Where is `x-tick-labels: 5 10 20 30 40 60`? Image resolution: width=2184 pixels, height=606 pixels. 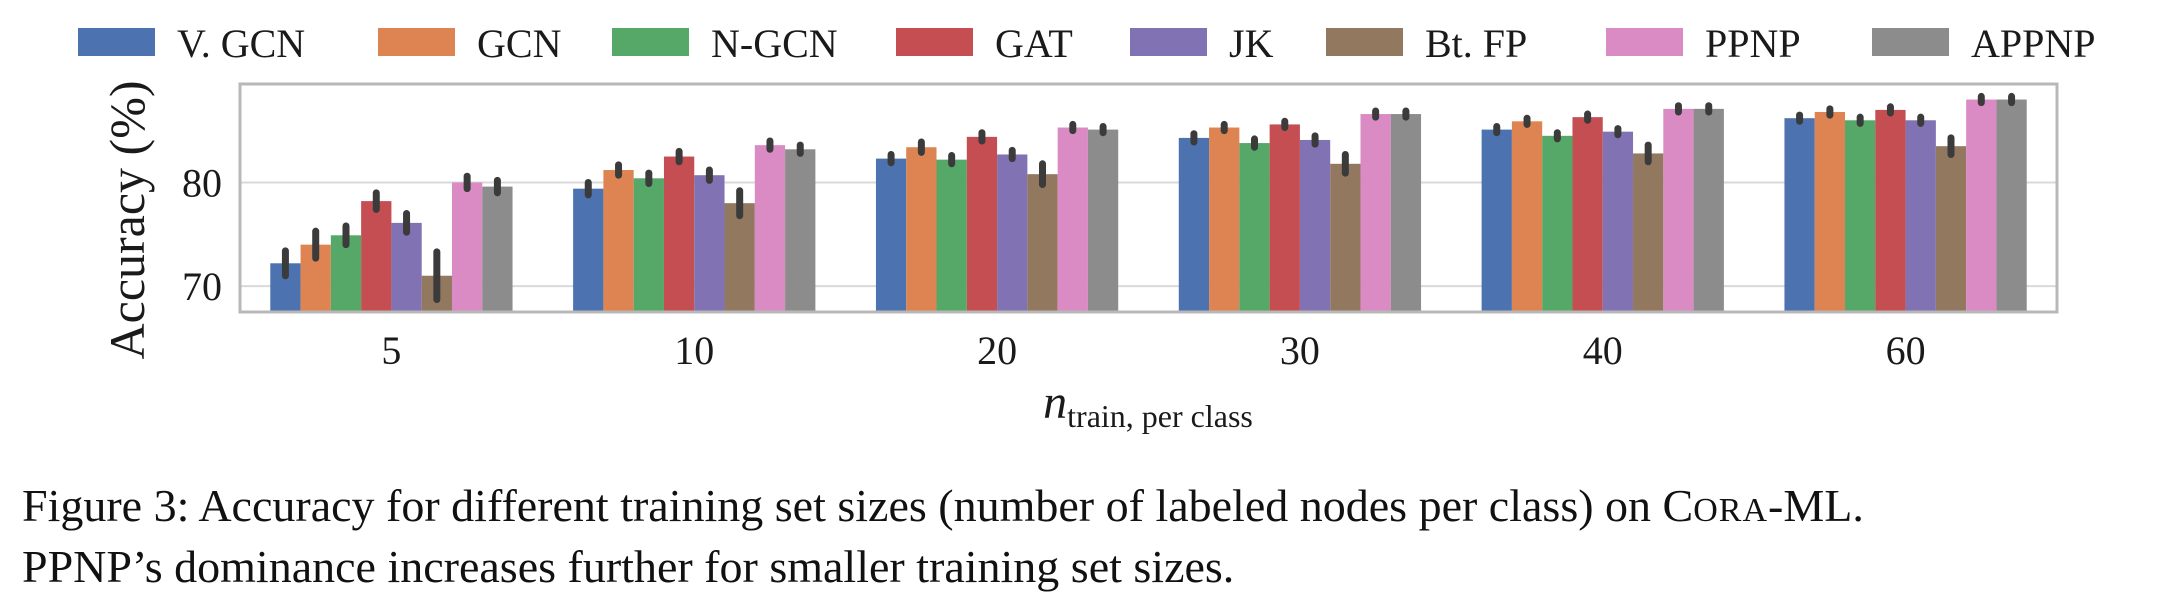
x-tick-labels: 5 10 20 30 40 60 is located at coordinates (1153, 350).